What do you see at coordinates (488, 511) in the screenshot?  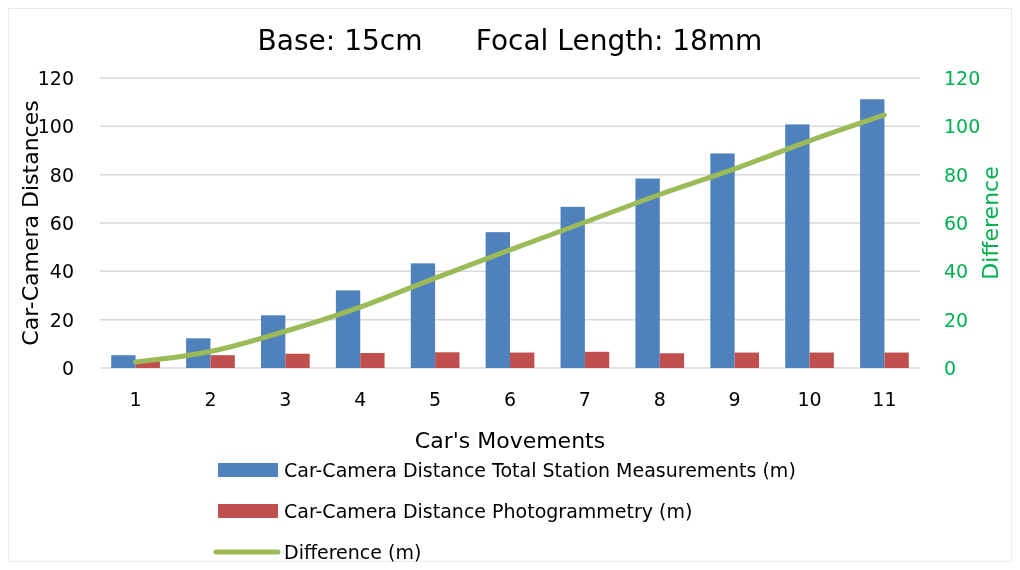 I see `legend-label: Car-Camera Distance Photogrammetry (m)` at bounding box center [488, 511].